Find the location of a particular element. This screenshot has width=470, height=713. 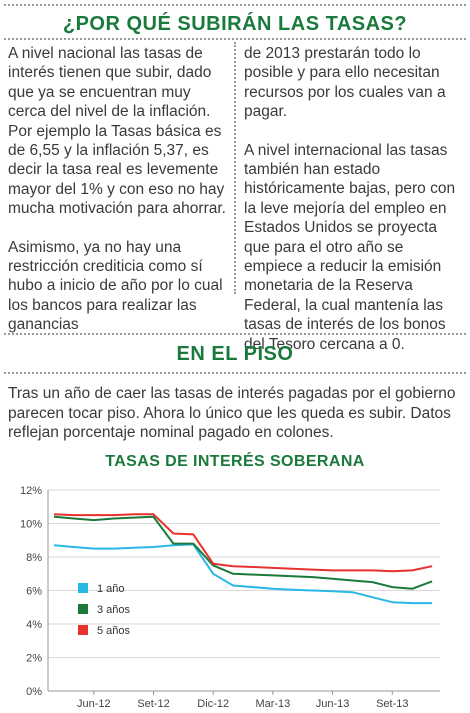

x-tick-label: Jun-12 is located at coordinates (94, 704).